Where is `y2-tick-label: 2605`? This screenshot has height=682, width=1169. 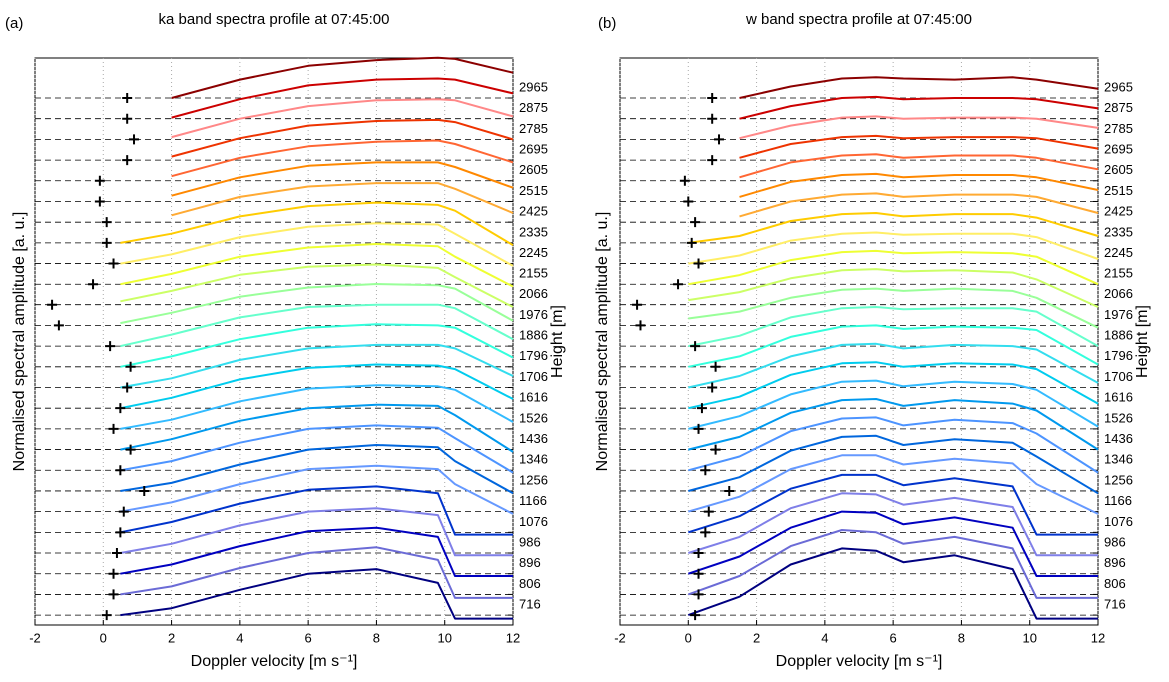
y2-tick-label: 2605 is located at coordinates (1118, 169).